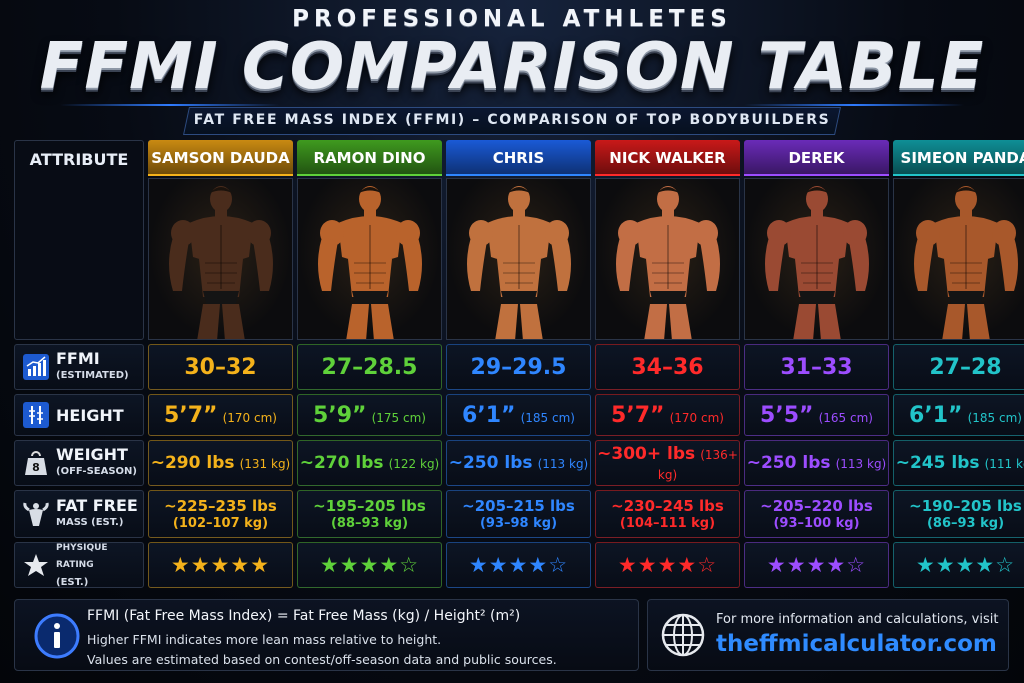  What do you see at coordinates (667, 505) in the screenshot?
I see `ffm-lbs: ~230–245 lbs` at bounding box center [667, 505].